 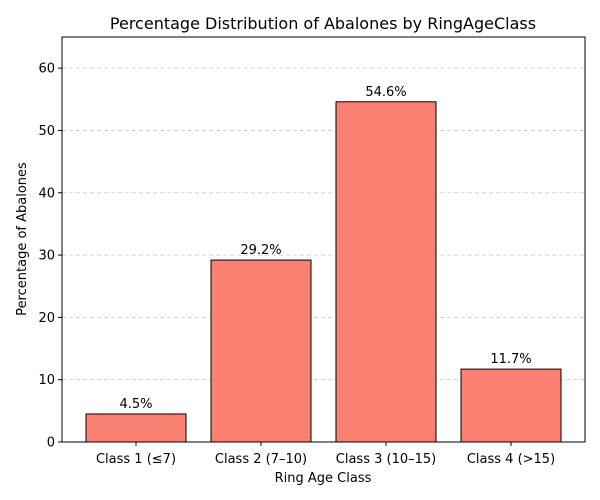 I want to click on y-axis-label: Percentage of Abalones, so click(x=22, y=239).